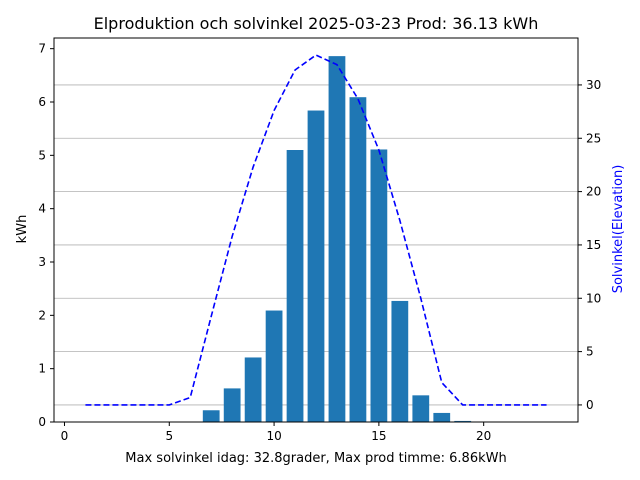  What do you see at coordinates (590, 405) in the screenshot?
I see `y2-tick-label: 0` at bounding box center [590, 405].